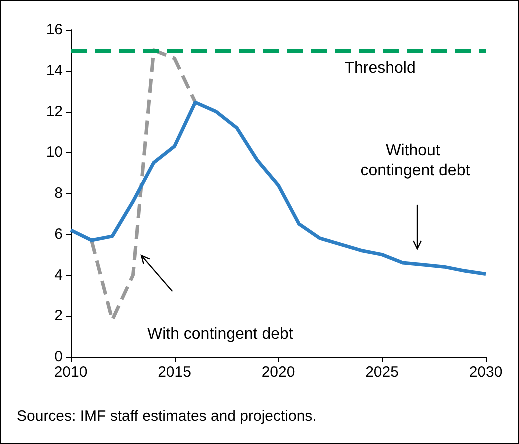 Image resolution: width=519 pixels, height=444 pixels. I want to click on annotation: With contingent debt, so click(220, 334).